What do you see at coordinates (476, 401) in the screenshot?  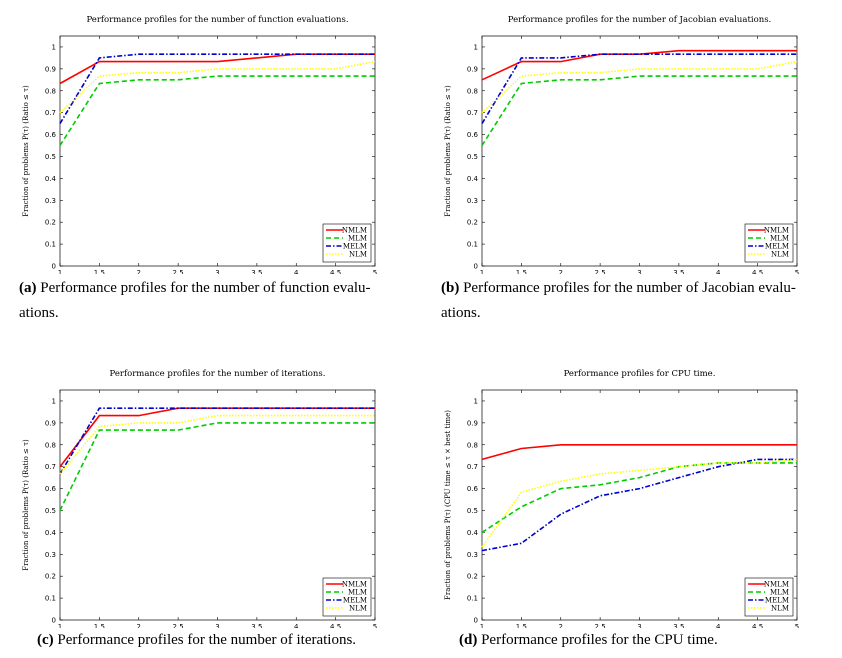 I see `y-tick-label: 1` at bounding box center [476, 401].